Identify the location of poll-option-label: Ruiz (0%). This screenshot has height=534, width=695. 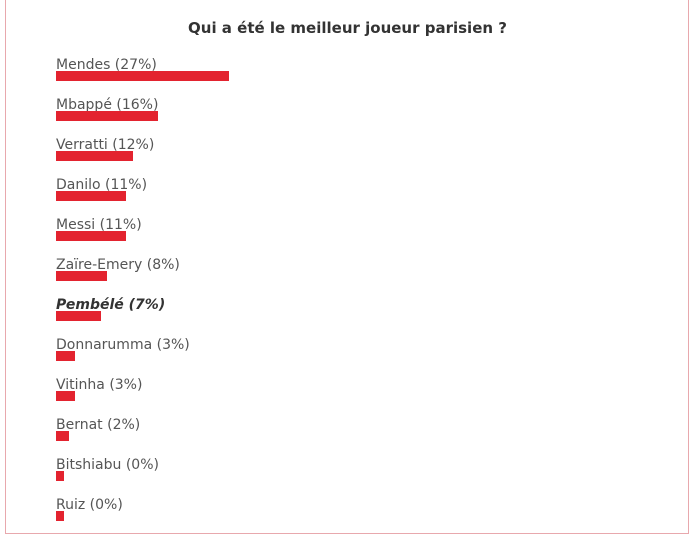
(89, 505).